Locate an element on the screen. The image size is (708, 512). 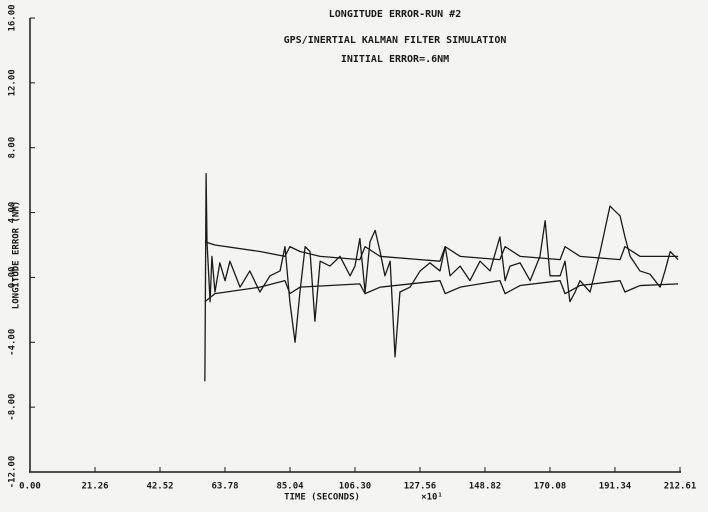
x-tick-label: 191.34 is located at coordinates (615, 487).